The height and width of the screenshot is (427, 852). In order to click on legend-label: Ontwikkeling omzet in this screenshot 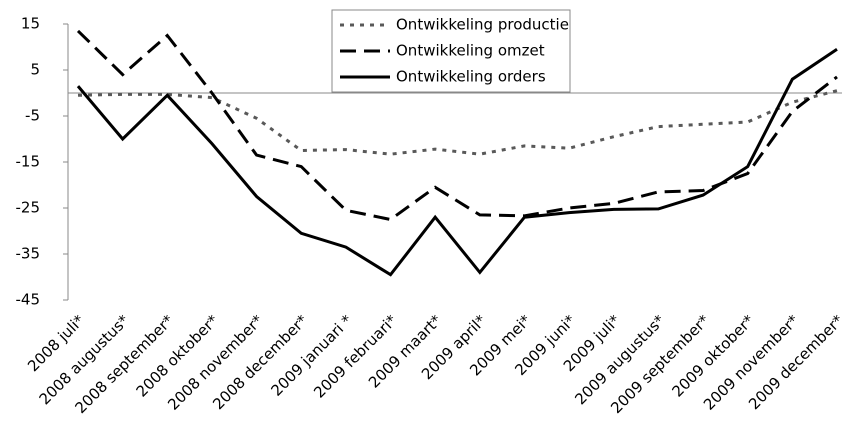, I will do `click(470, 51)`.